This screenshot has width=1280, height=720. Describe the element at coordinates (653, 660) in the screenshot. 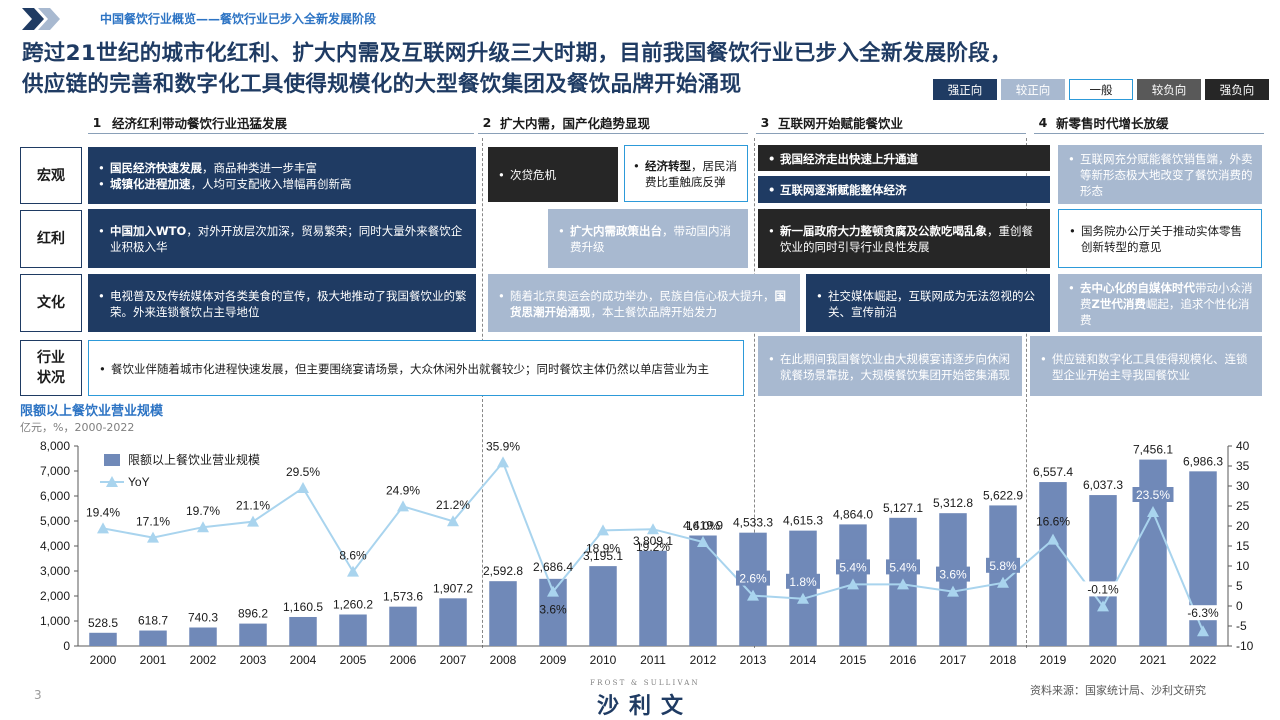

I see `x-axis-tick-label: 2011` at that location.